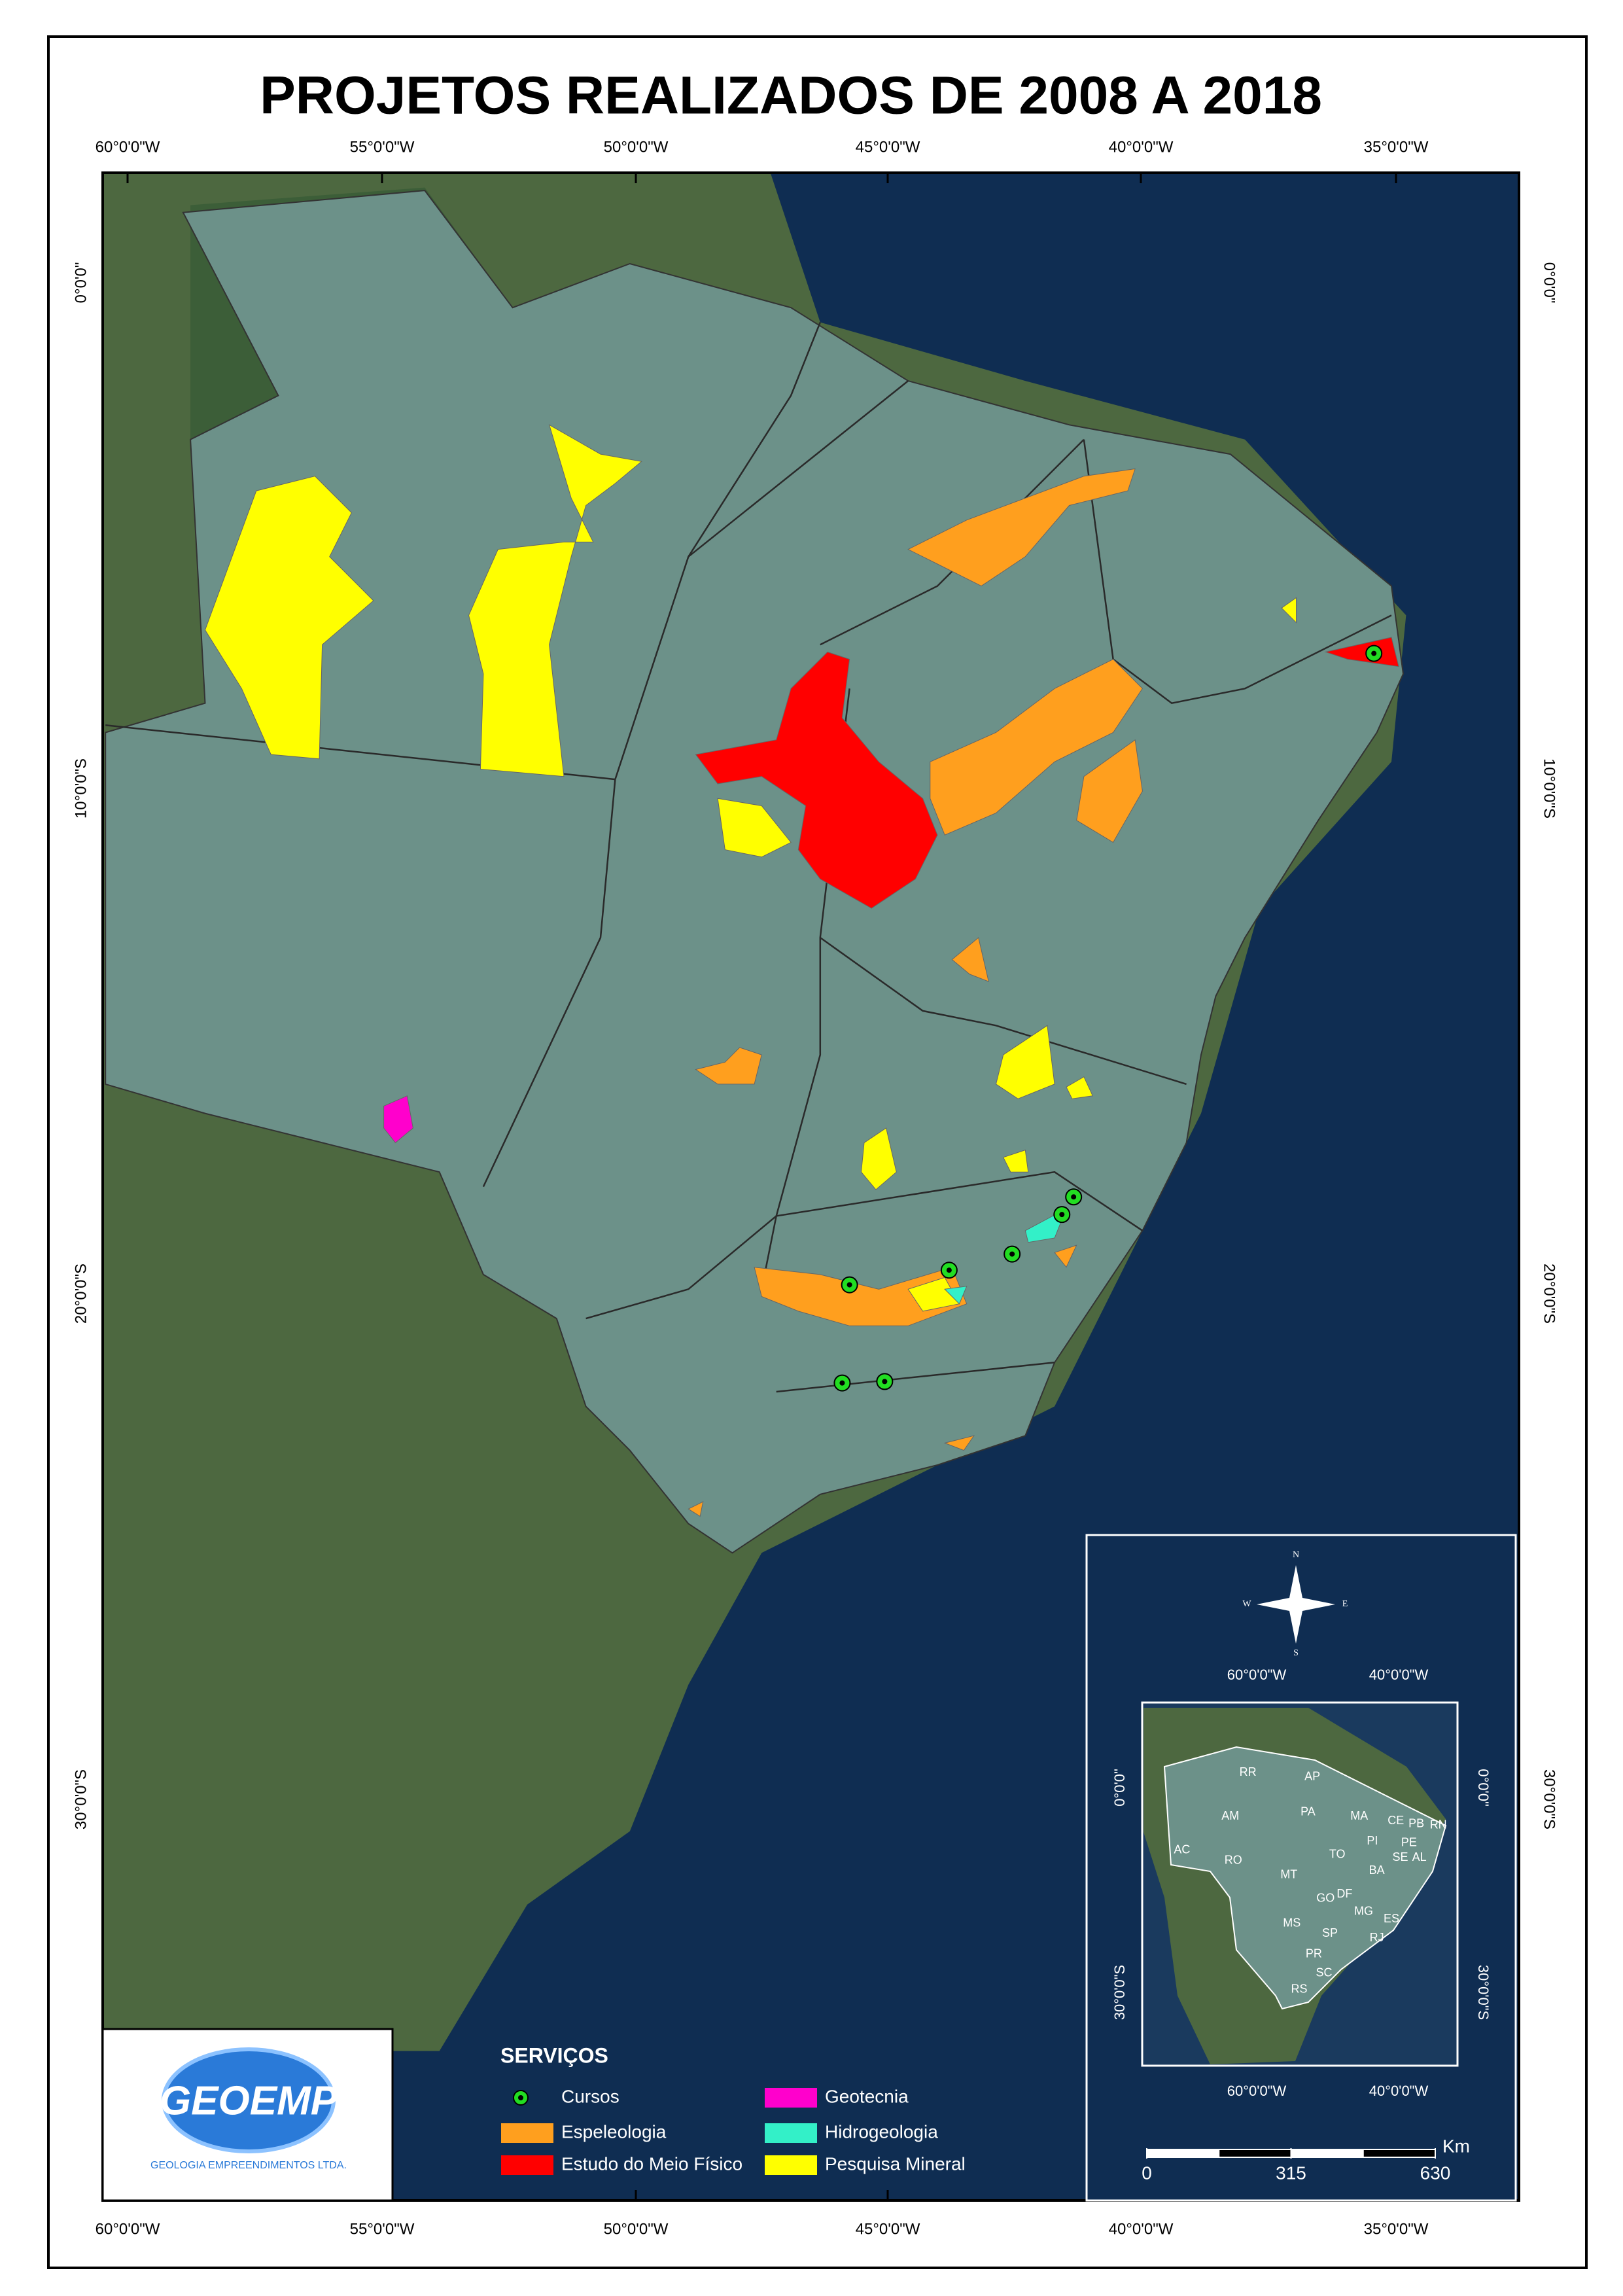 The image size is (1623, 2296). Describe the element at coordinates (1400, 1857) in the screenshot. I see `state-label: SE` at that location.